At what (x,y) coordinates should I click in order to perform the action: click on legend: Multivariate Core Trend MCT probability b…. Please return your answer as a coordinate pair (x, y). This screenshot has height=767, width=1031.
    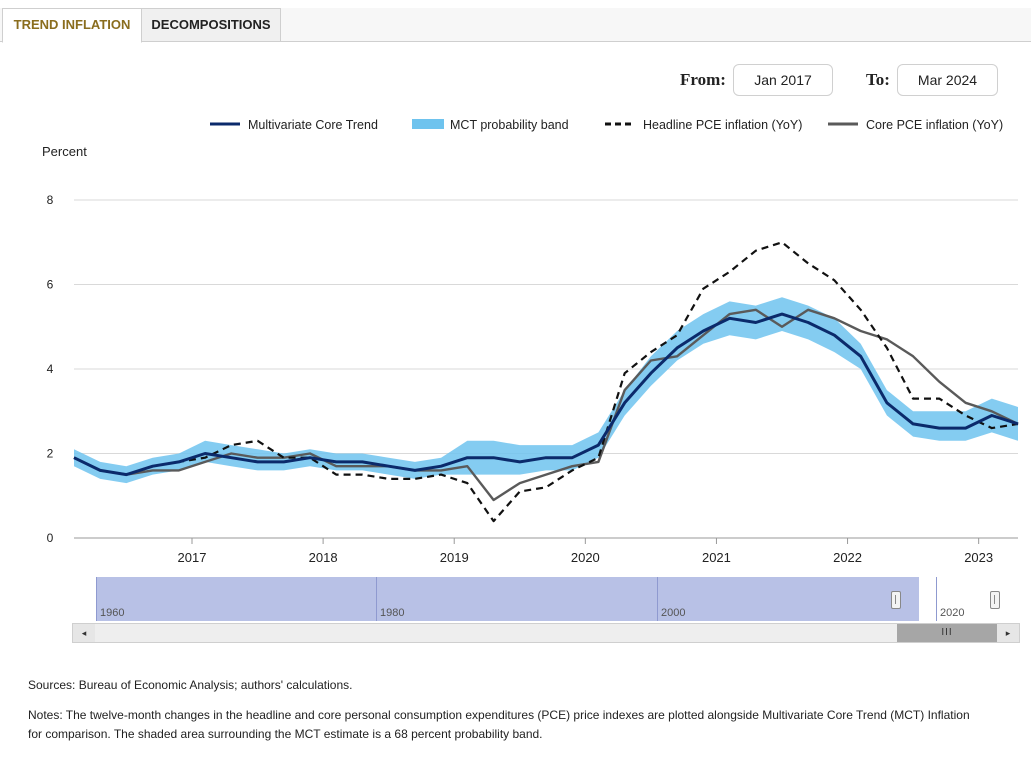
    Looking at the image, I should click on (606, 125).